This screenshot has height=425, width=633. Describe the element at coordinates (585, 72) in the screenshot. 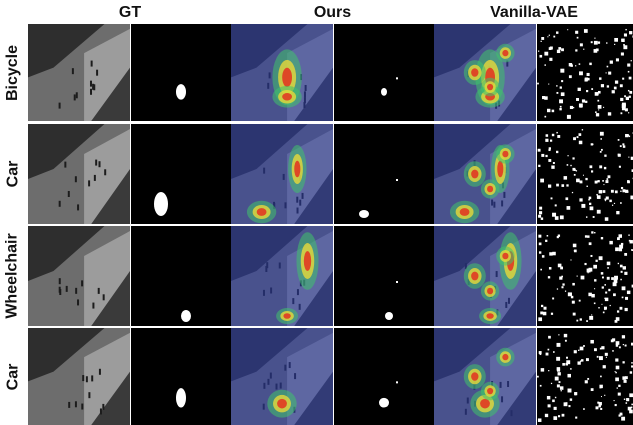

I see `bicycle-vae-mask` at that location.